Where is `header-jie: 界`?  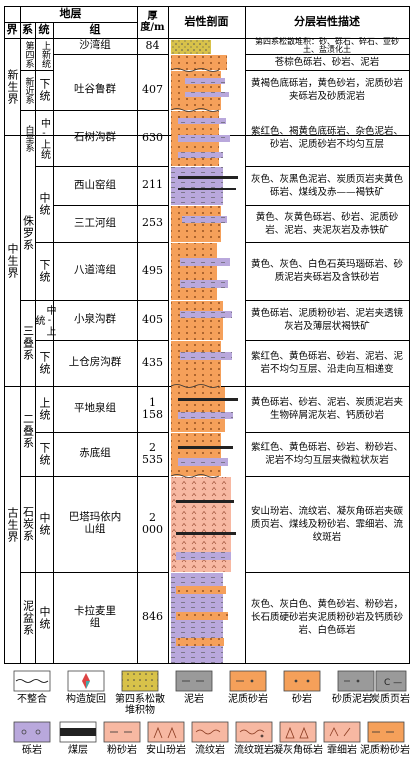
header-jie: 界 is located at coordinates (12, 29).